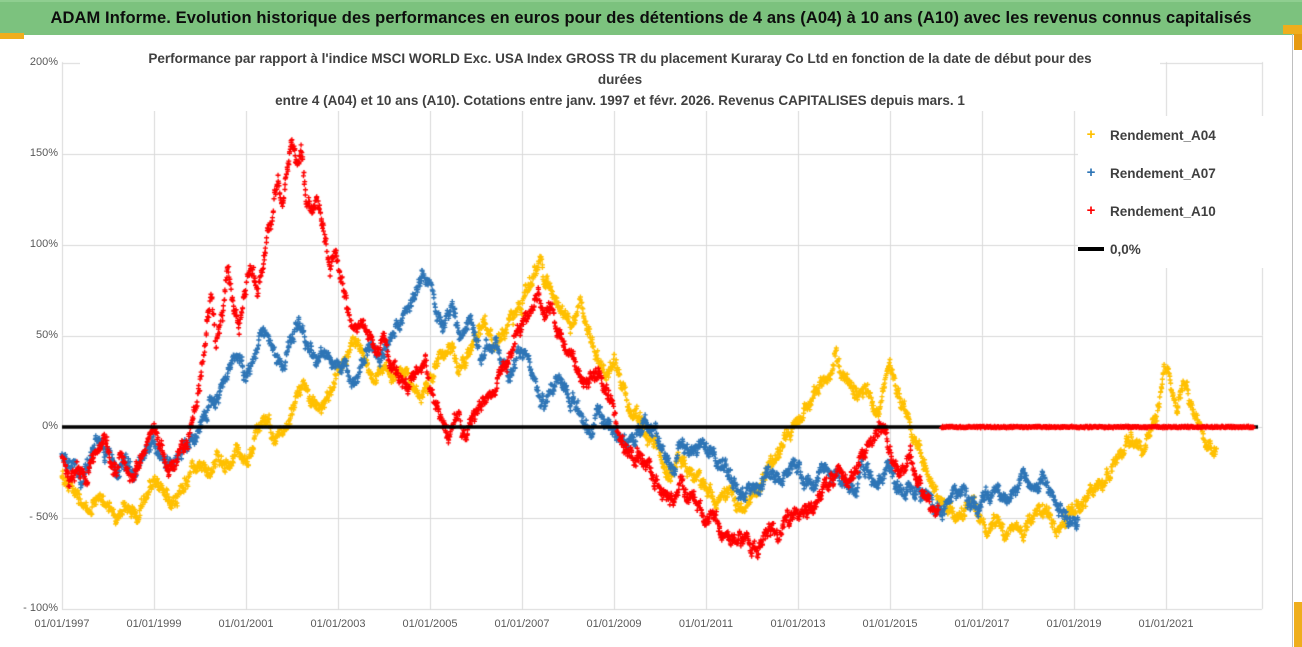 The image size is (1302, 647). I want to click on legend-label: Rendement_A04, so click(1163, 135).